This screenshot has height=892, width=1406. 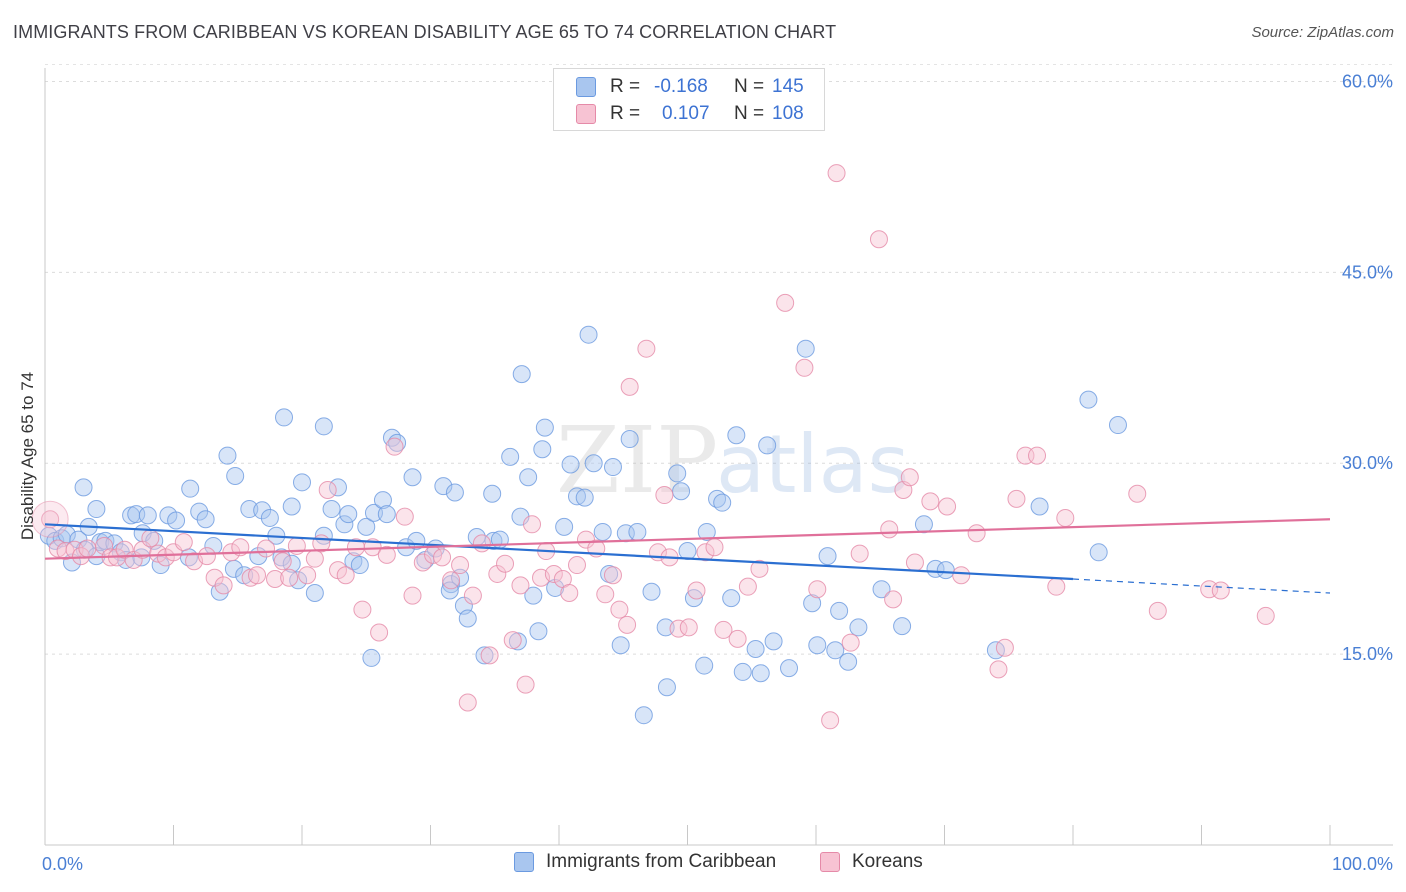 I want to click on series-legend: Immigrants from Caribbean Koreans, so click(x=703, y=864).